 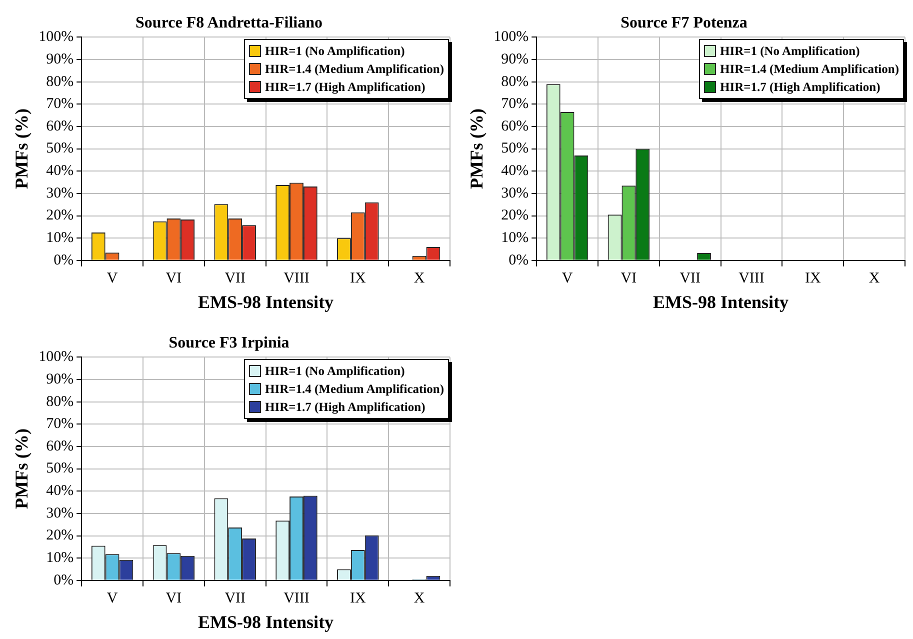 What do you see at coordinates (684, 23) in the screenshot?
I see `chart-title: Source F7 Potenza` at bounding box center [684, 23].